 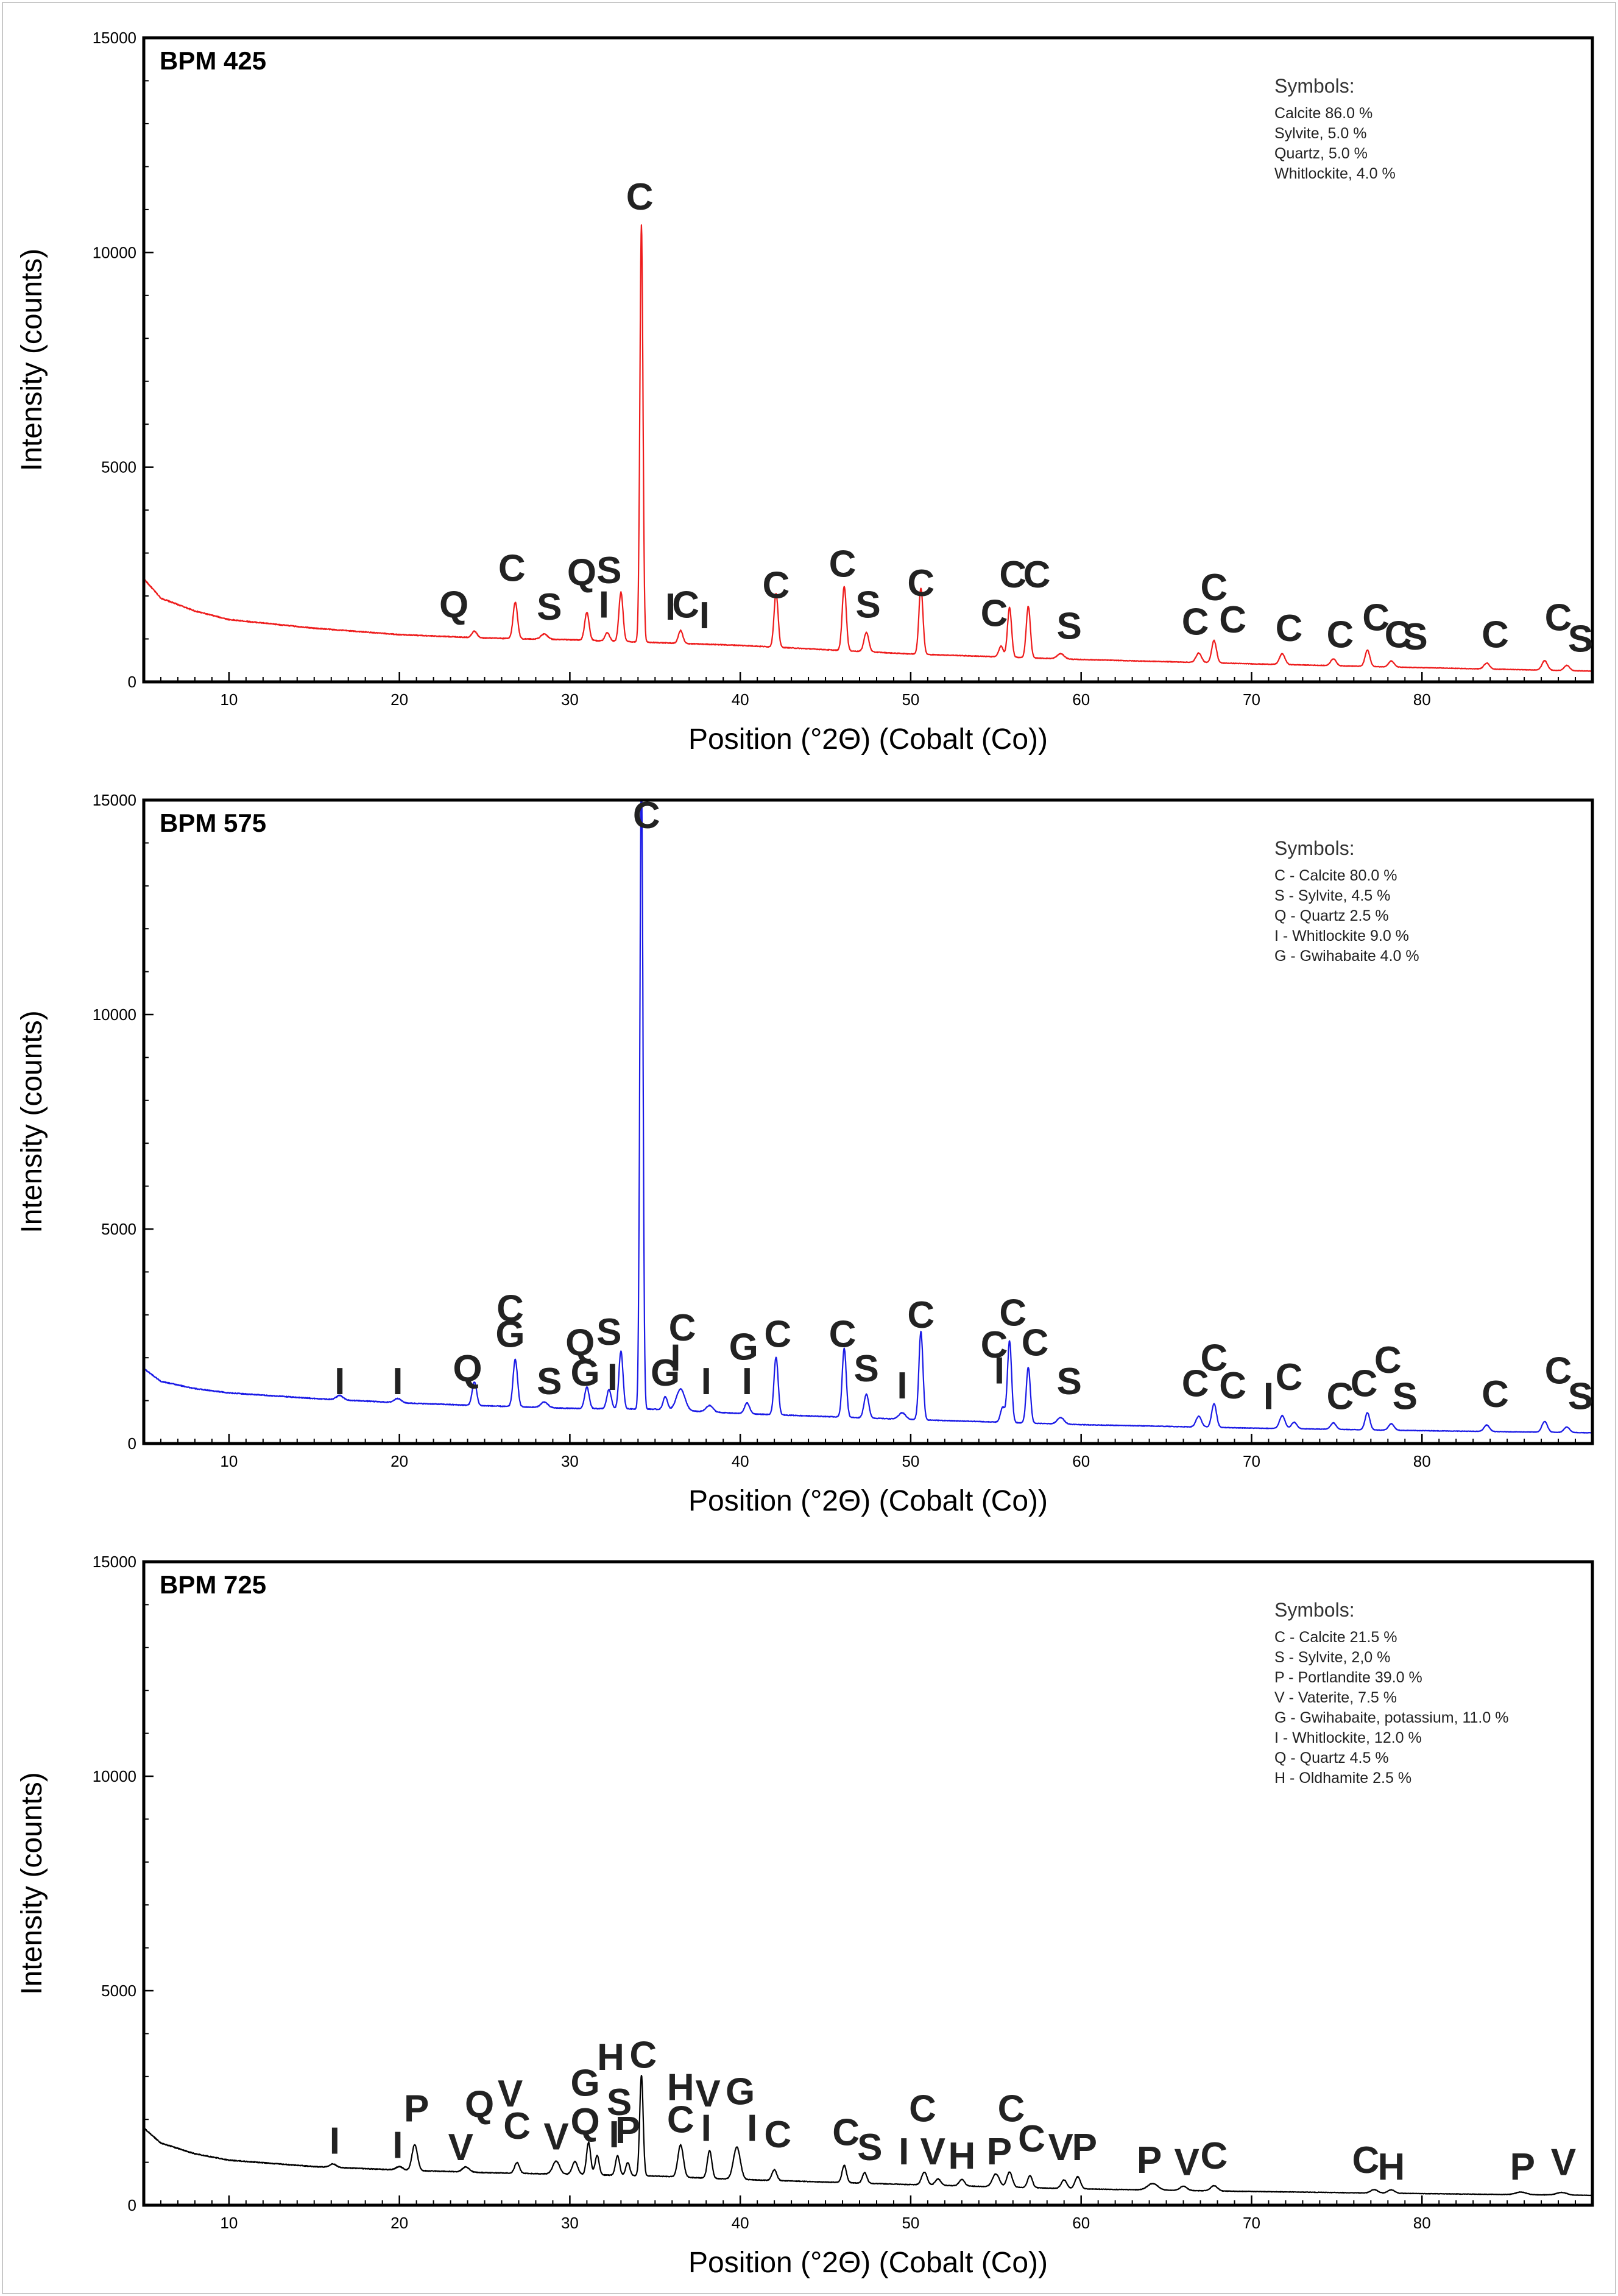 What do you see at coordinates (213, 60) in the screenshot?
I see `panel-title: BPM 425` at bounding box center [213, 60].